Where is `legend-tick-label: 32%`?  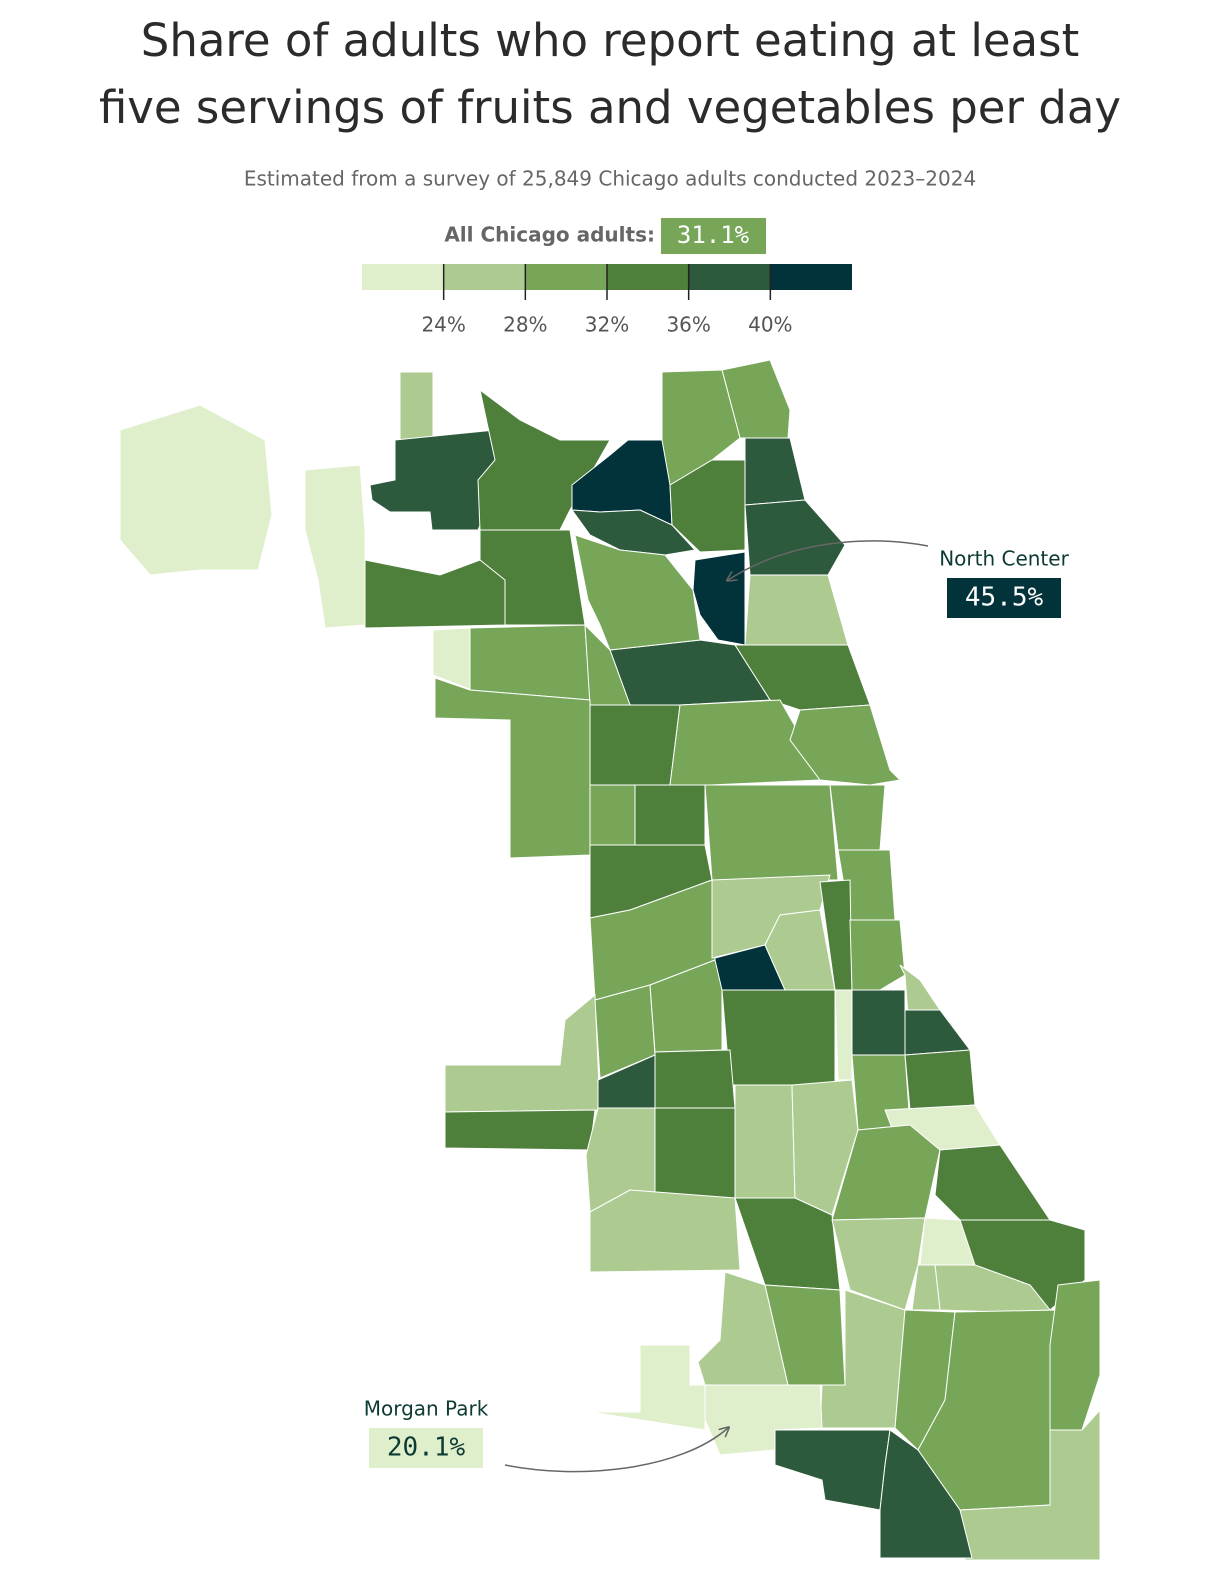
legend-tick-label: 32% is located at coordinates (607, 325).